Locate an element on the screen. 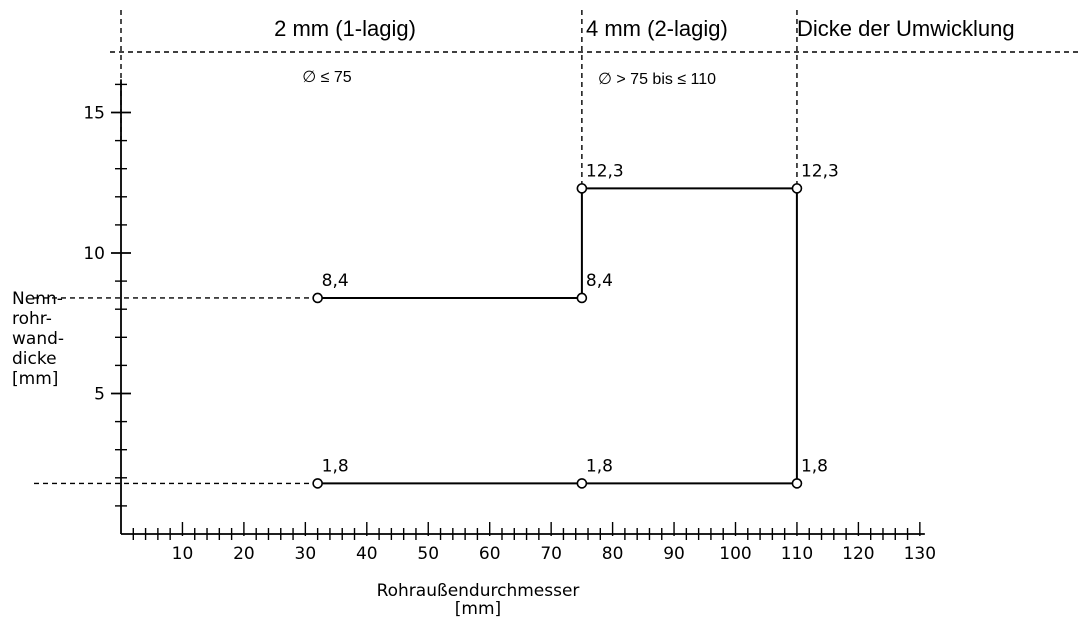 Image resolution: width=1081 pixels, height=618 pixels. x-tick-label: 90 is located at coordinates (674, 554).